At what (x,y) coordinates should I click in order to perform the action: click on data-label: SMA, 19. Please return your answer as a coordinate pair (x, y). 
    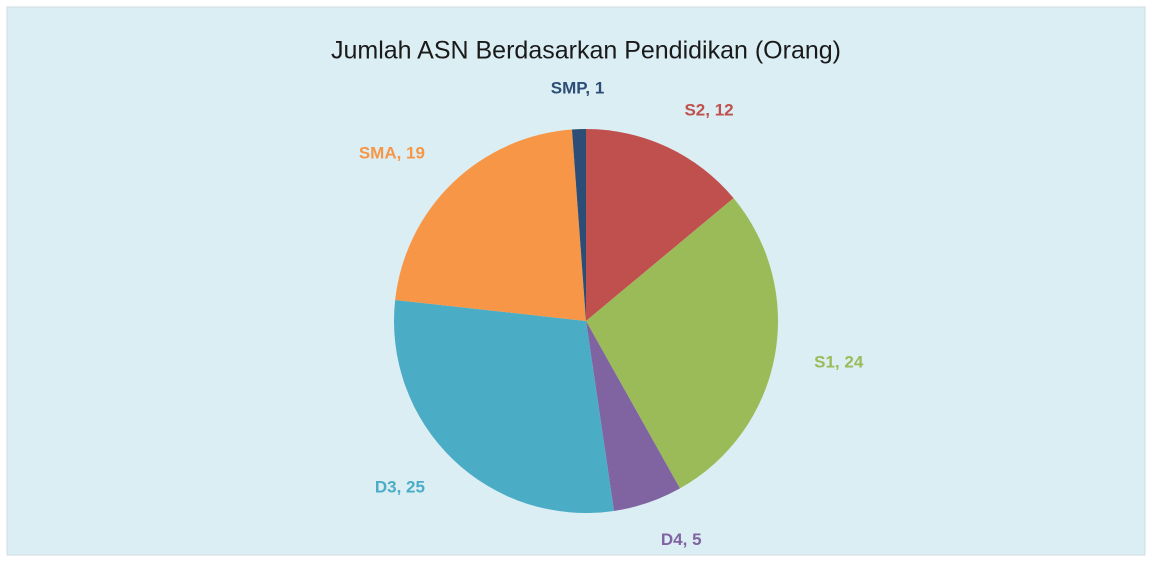
    Looking at the image, I should click on (392, 152).